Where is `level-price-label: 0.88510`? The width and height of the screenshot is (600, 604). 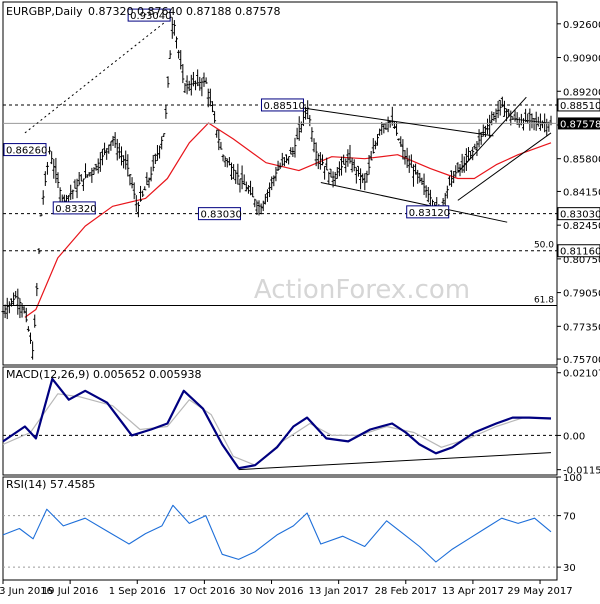
level-price-label: 0.88510 is located at coordinates (580, 106).